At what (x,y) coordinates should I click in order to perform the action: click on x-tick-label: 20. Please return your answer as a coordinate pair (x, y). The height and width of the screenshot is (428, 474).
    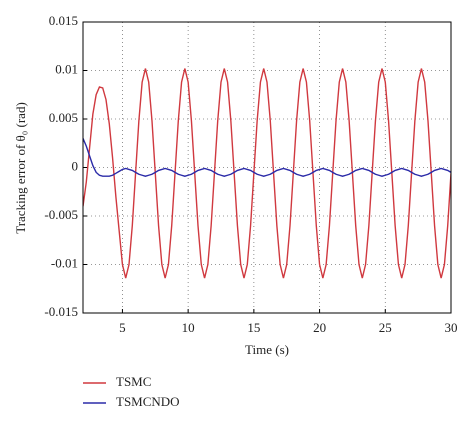
    Looking at the image, I should click on (319, 327).